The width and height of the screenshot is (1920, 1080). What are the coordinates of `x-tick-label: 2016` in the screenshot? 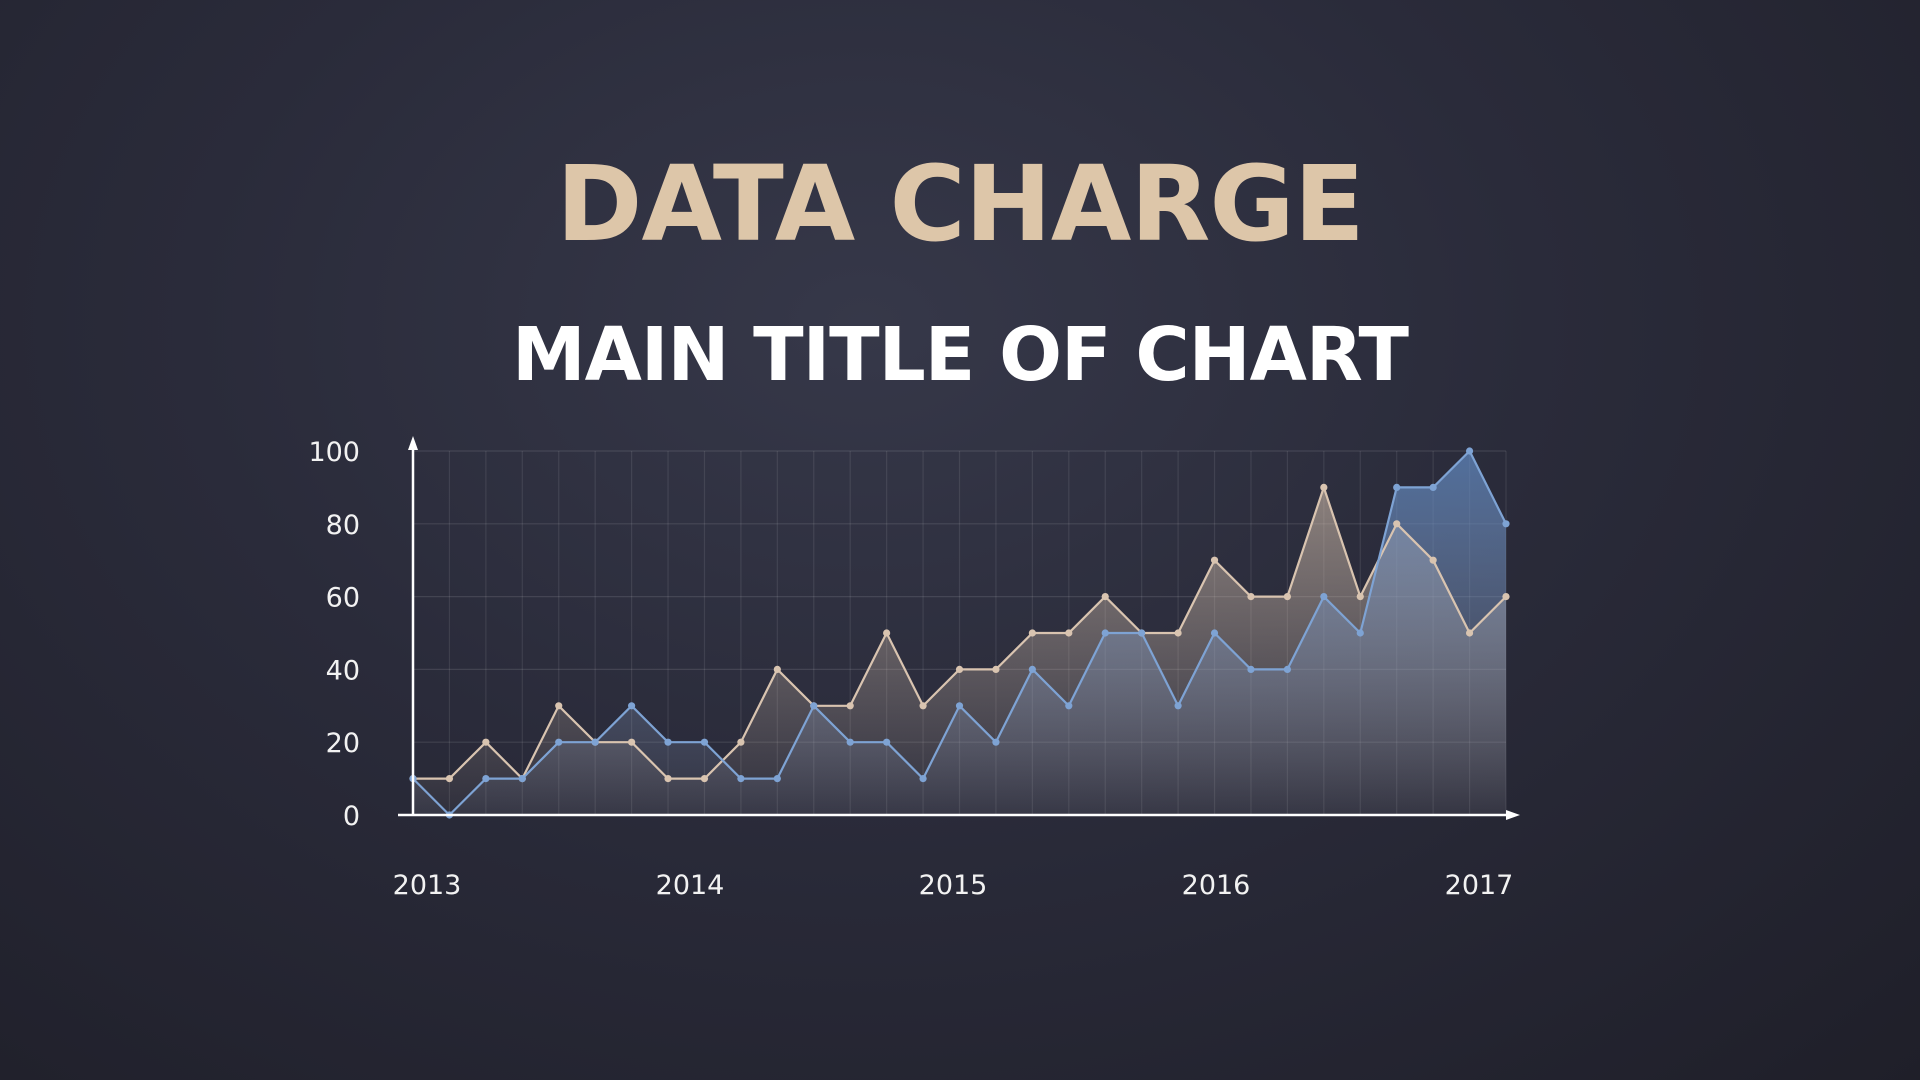 It's located at (1216, 885).